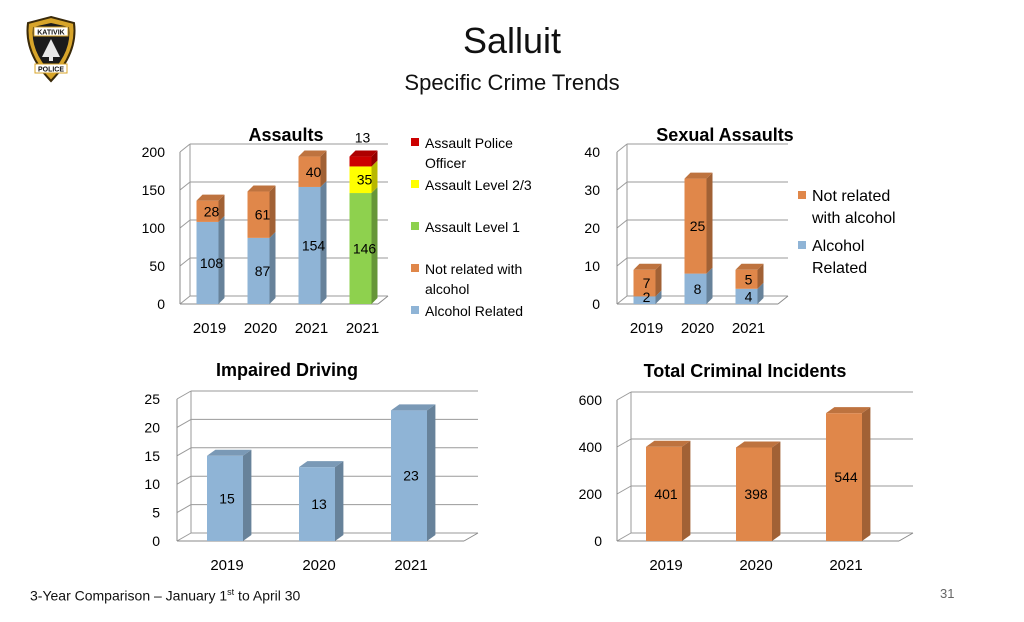 The height and width of the screenshot is (622, 1024). I want to click on total-data-label: 544, so click(846, 477).